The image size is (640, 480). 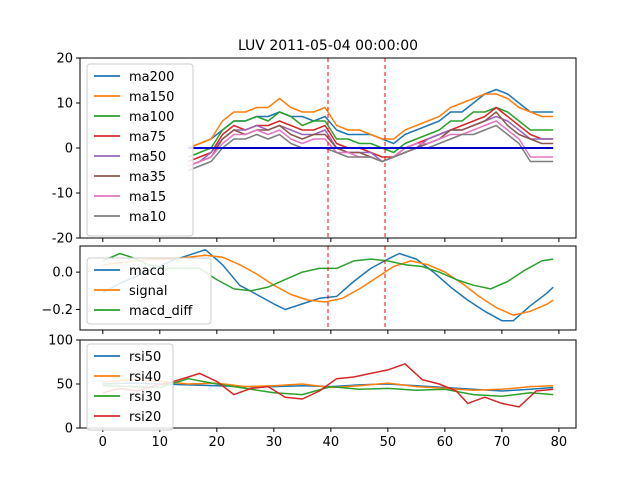 I want to click on legend-label-rsi40: rsi40, so click(x=145, y=377).